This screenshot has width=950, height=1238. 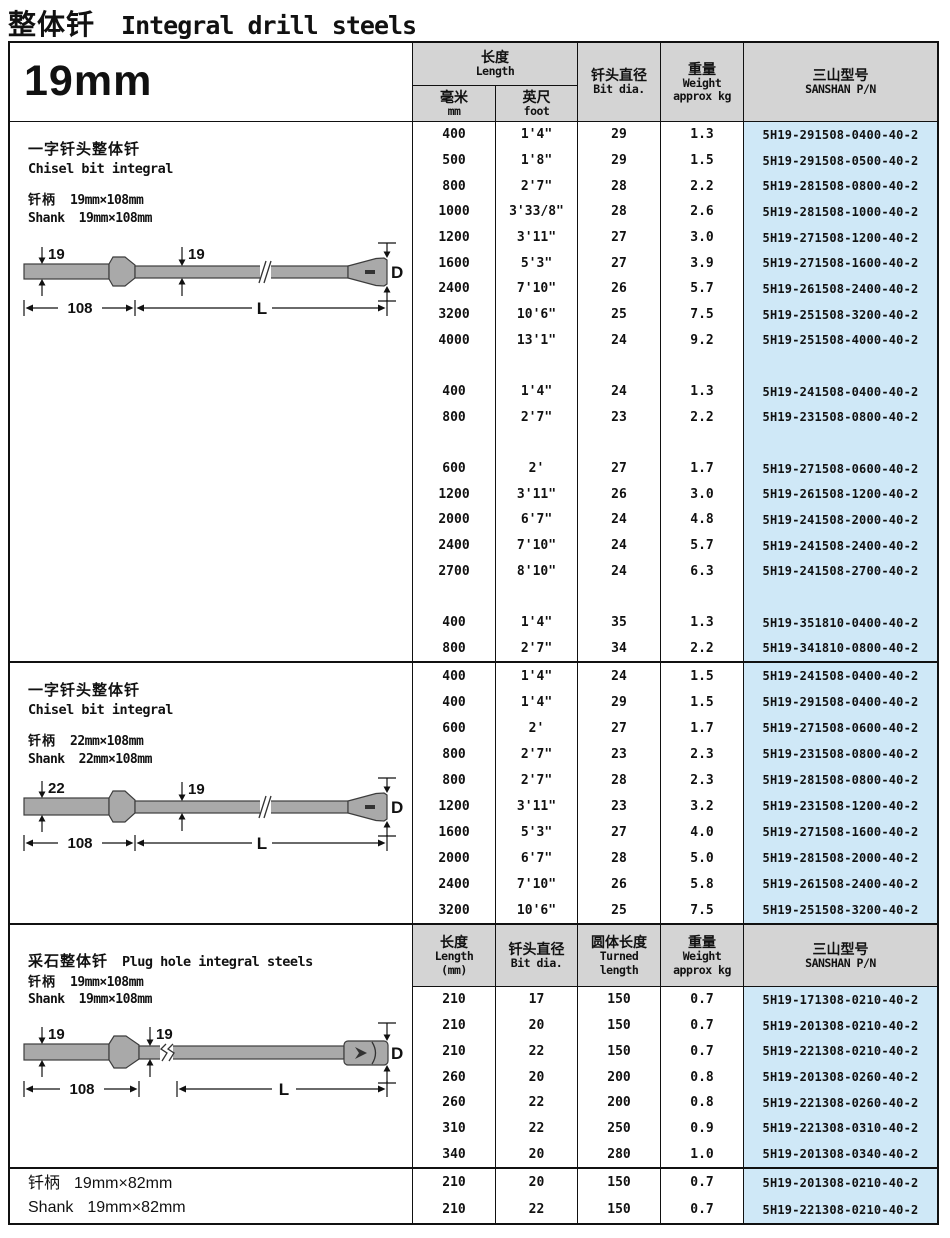 I want to click on header-mm-en: mm, so click(x=454, y=110).